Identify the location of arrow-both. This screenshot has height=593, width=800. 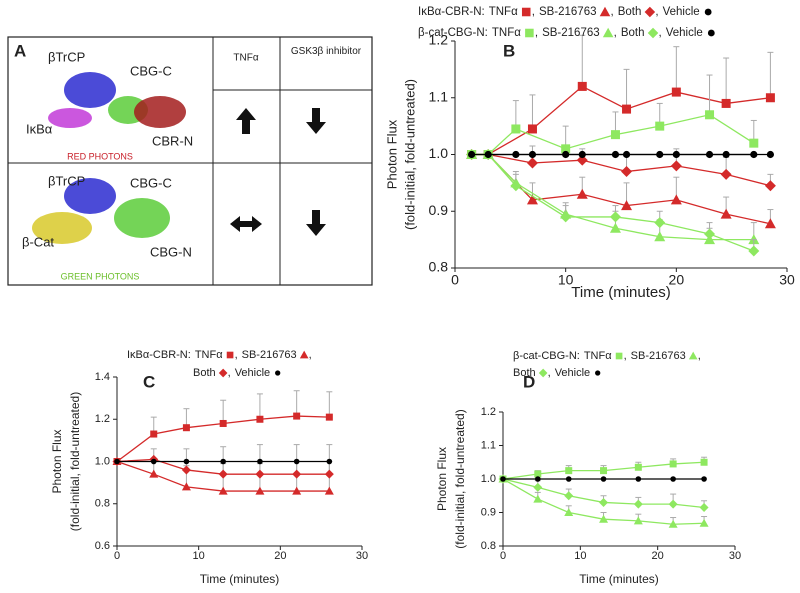
(246, 224).